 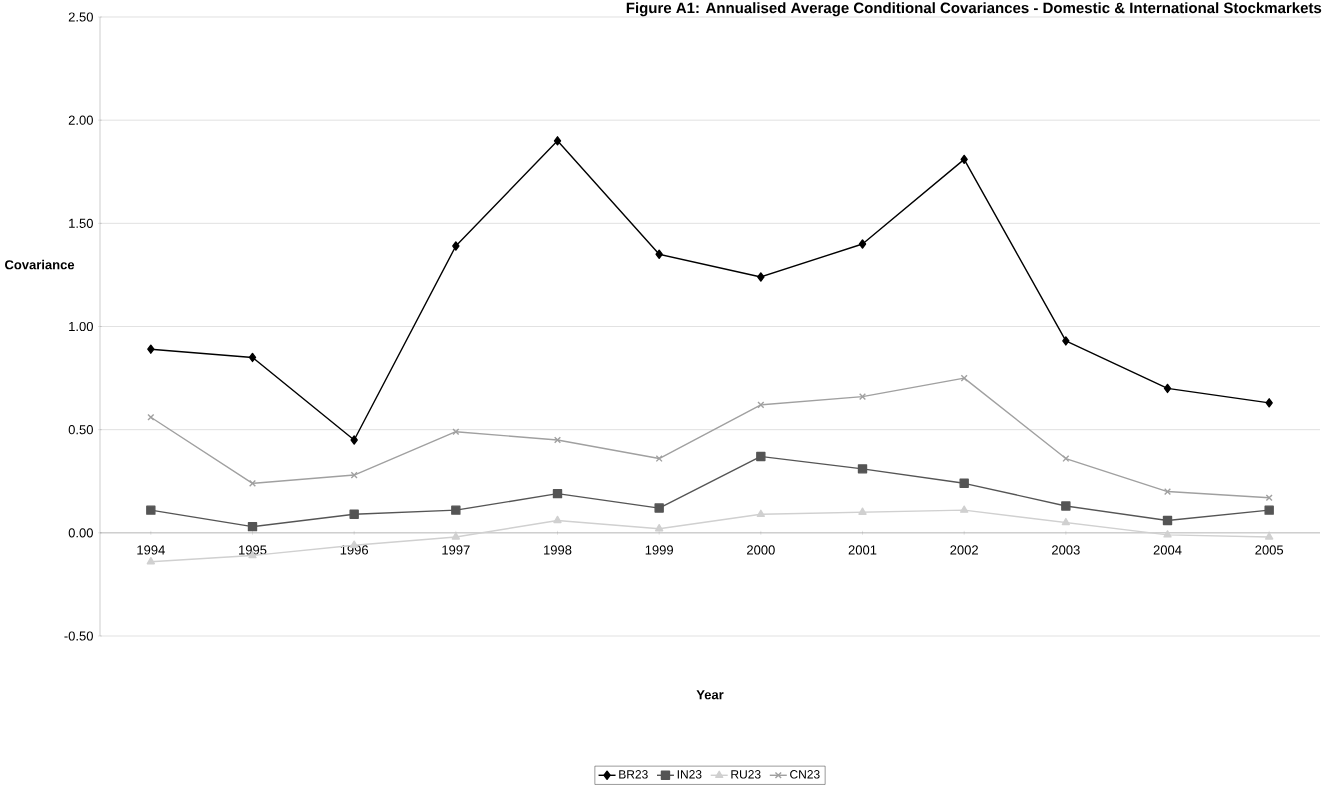 I want to click on x-tick-label: 2002, so click(x=964, y=550).